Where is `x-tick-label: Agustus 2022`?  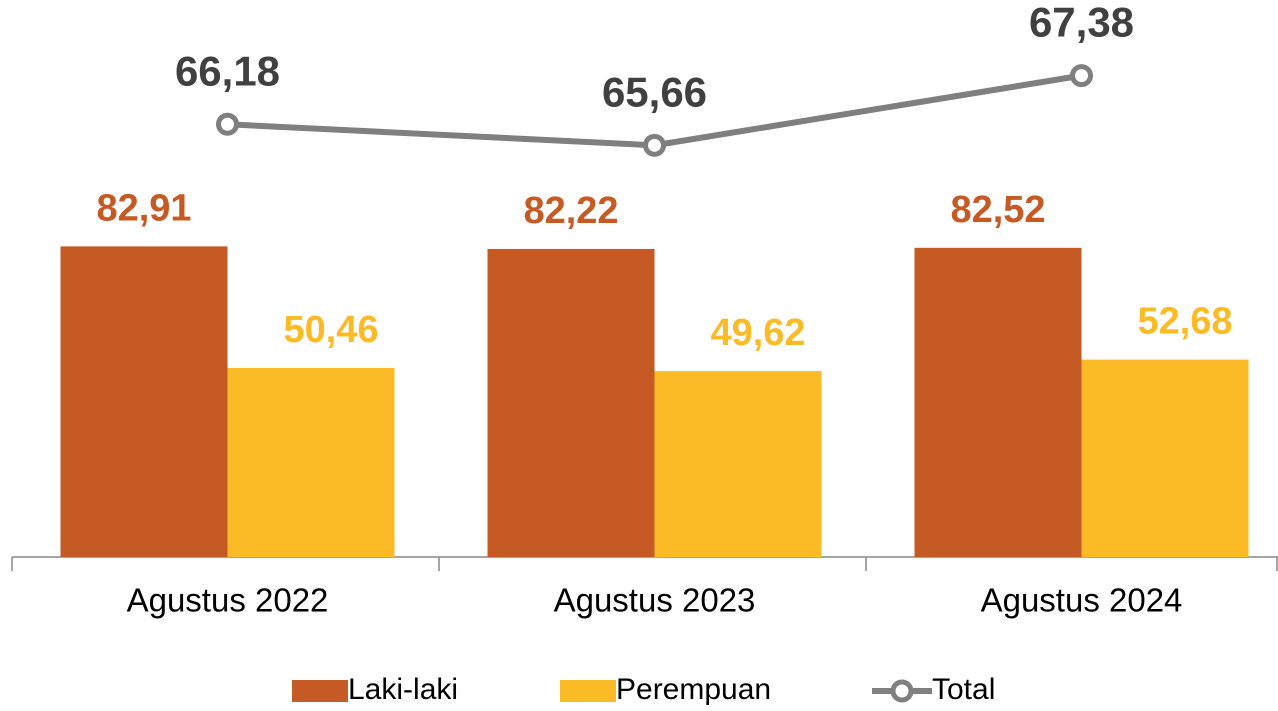 x-tick-label: Agustus 2022 is located at coordinates (228, 600).